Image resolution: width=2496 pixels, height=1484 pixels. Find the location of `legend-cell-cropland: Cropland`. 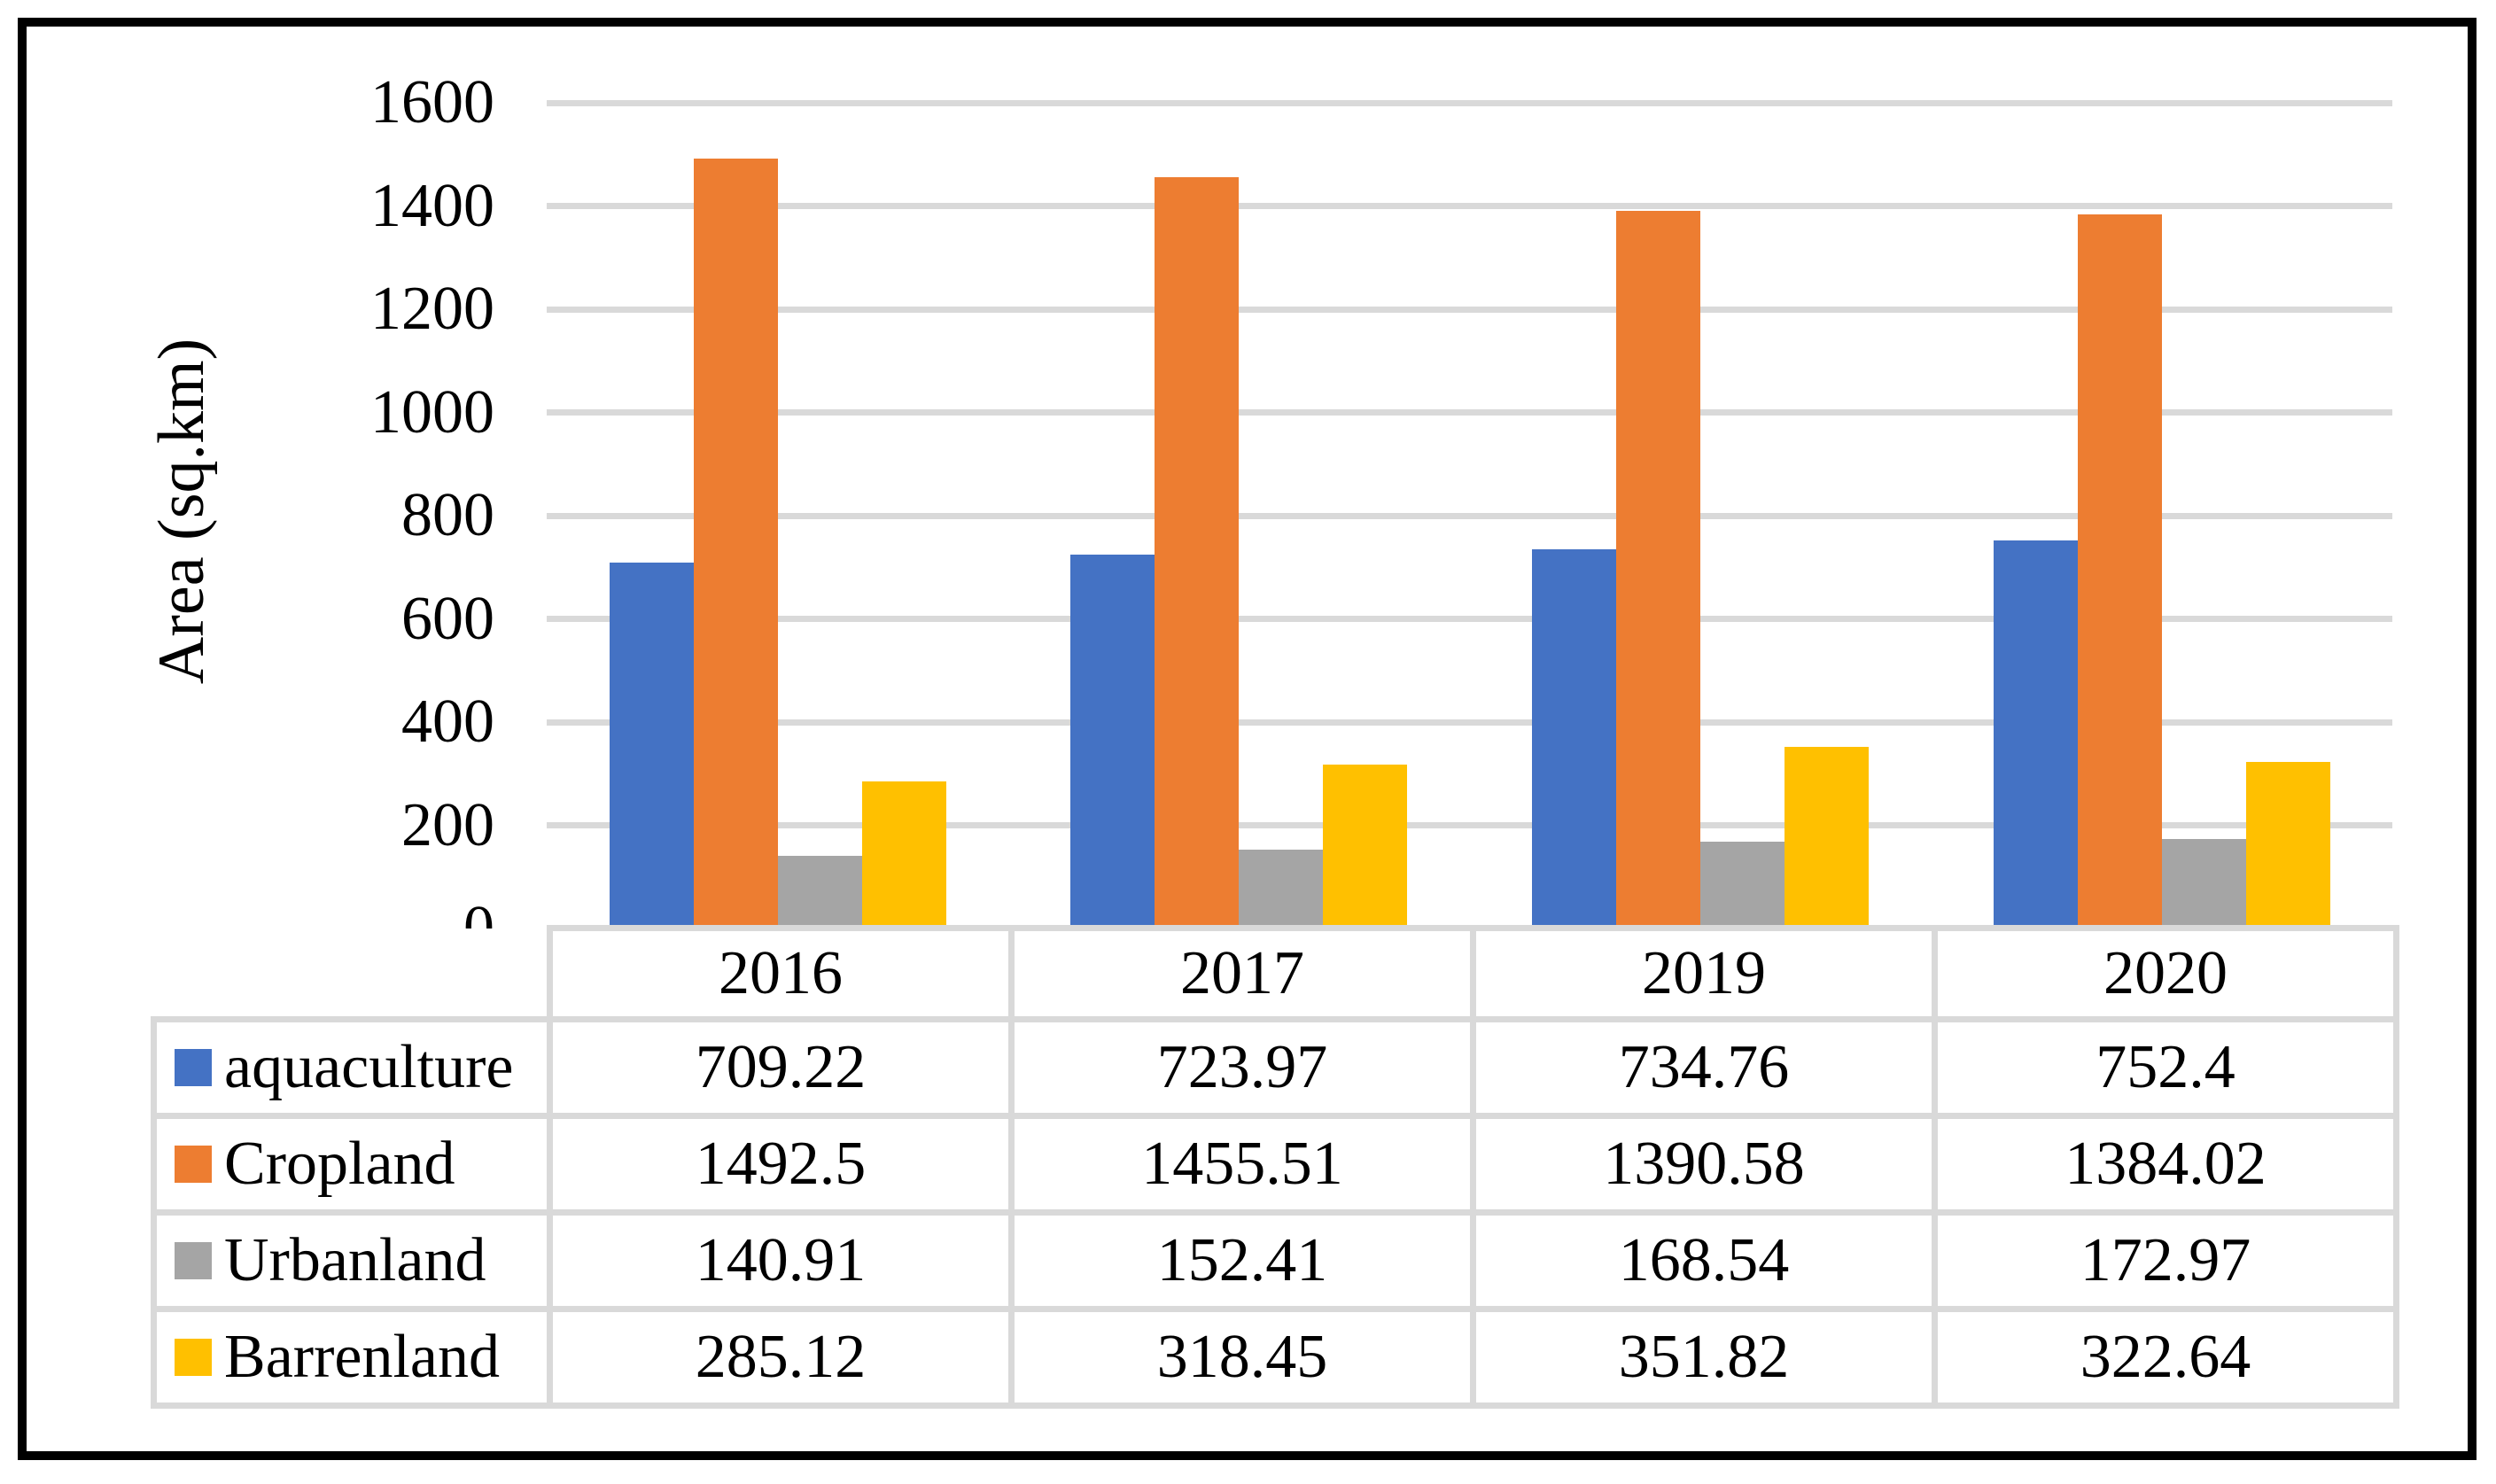

legend-cell-cropland: Cropland is located at coordinates (352, 1164).